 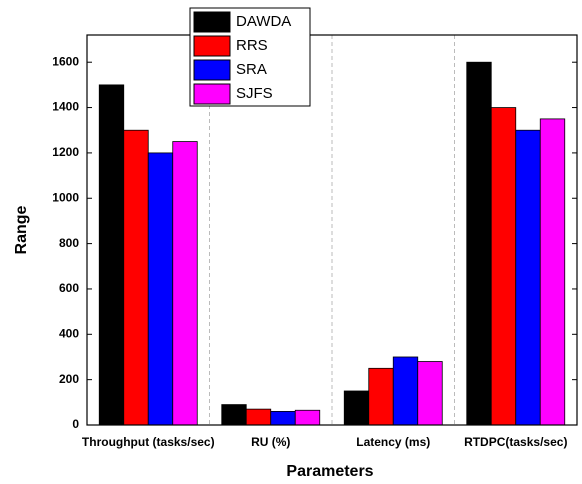 What do you see at coordinates (69, 379) in the screenshot?
I see `y-tick-label: 200` at bounding box center [69, 379].